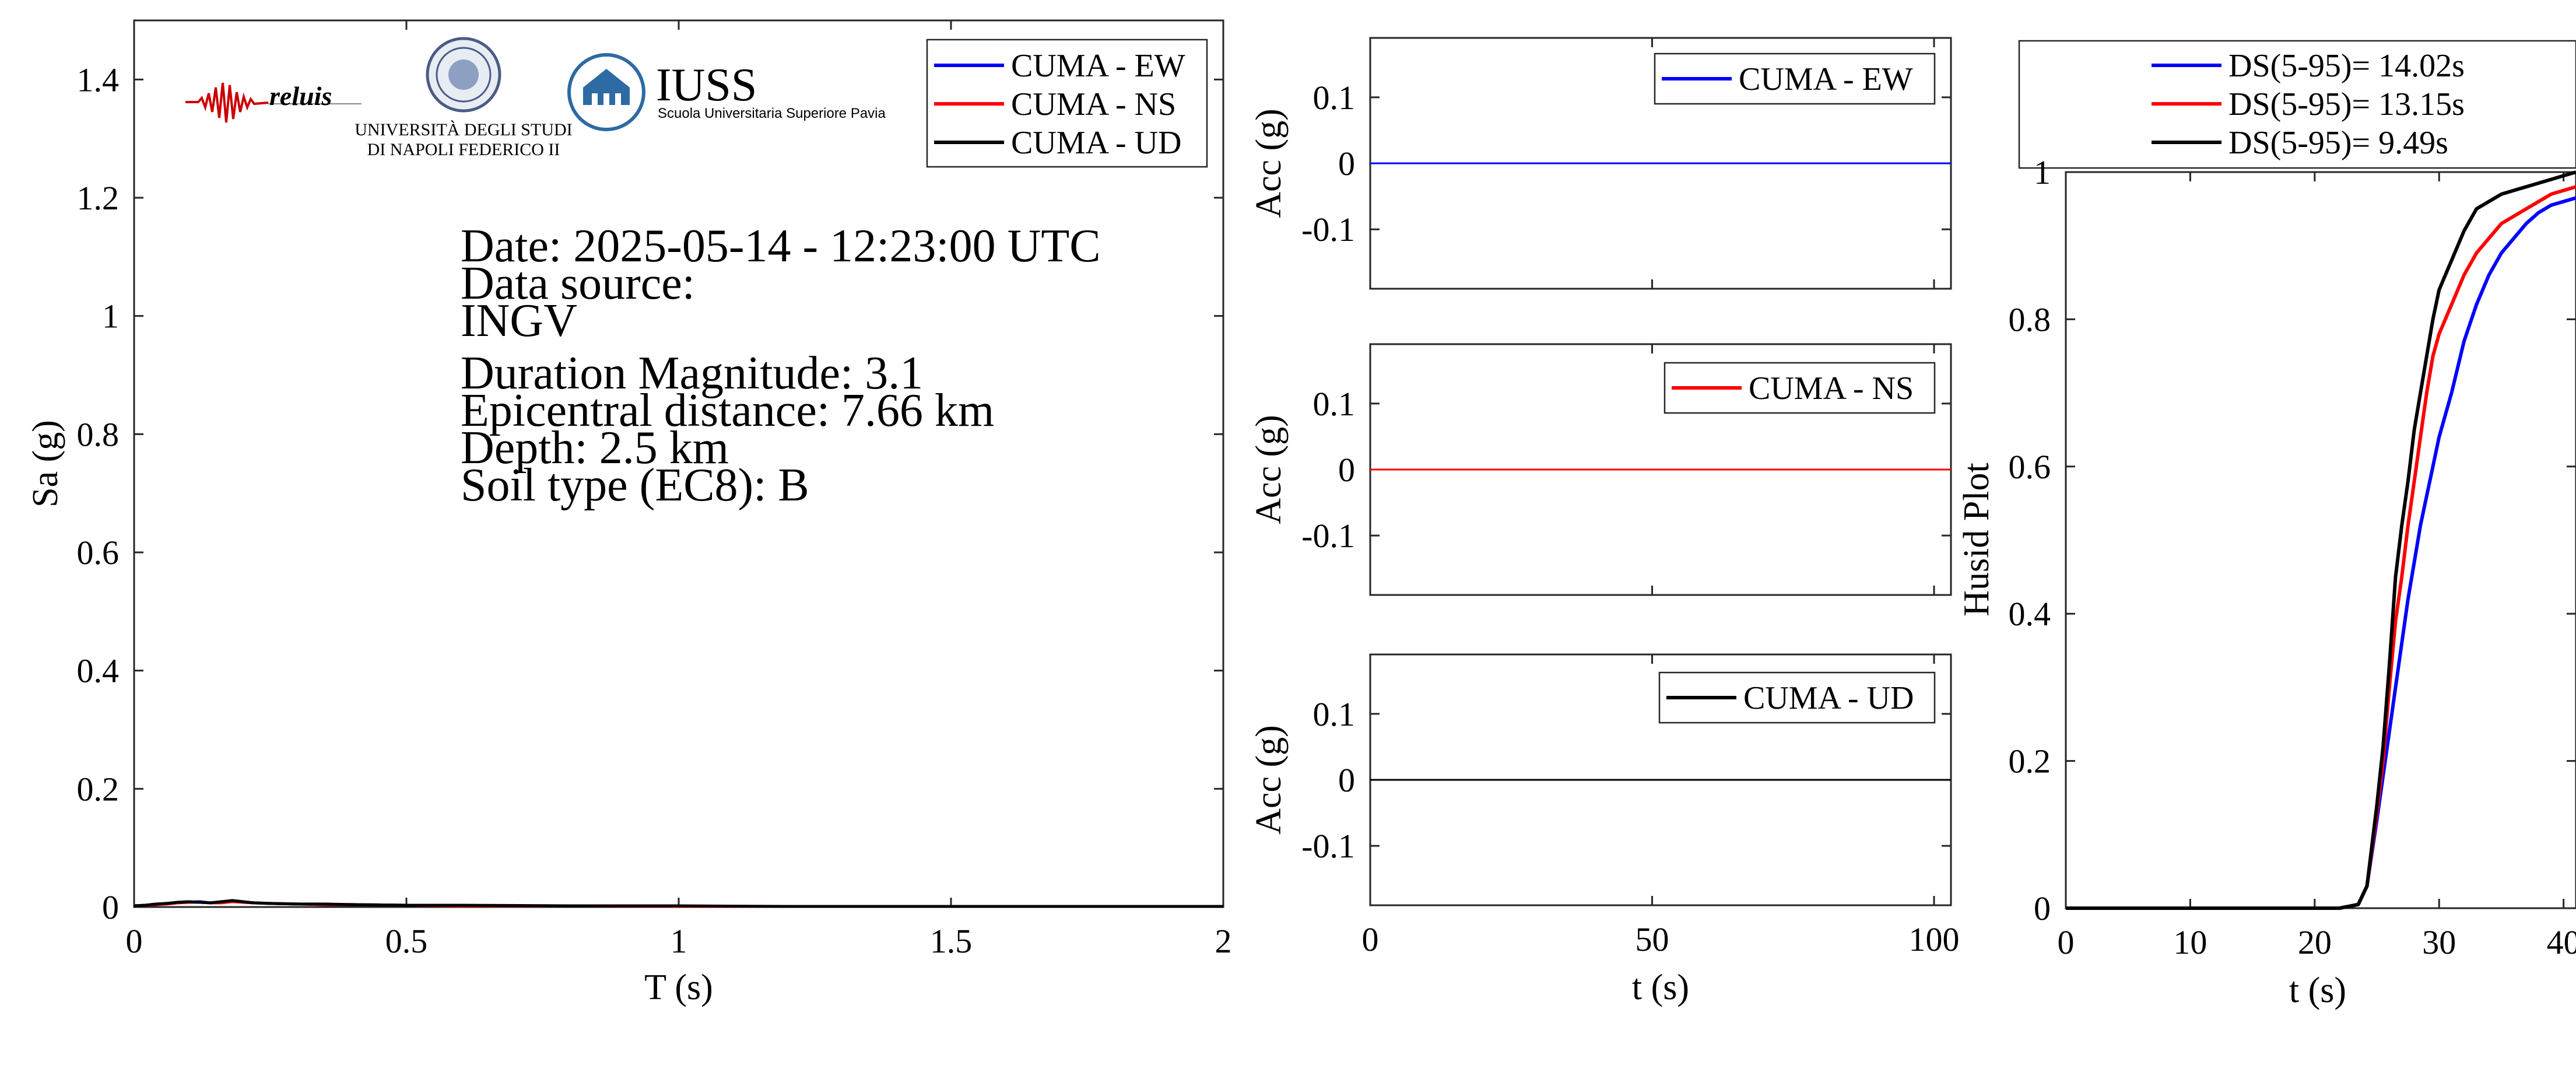  I want to click on acc-ns-panel: -0.1 0 0.1 CUMA - NS Acc (g), so click(1600, 469).